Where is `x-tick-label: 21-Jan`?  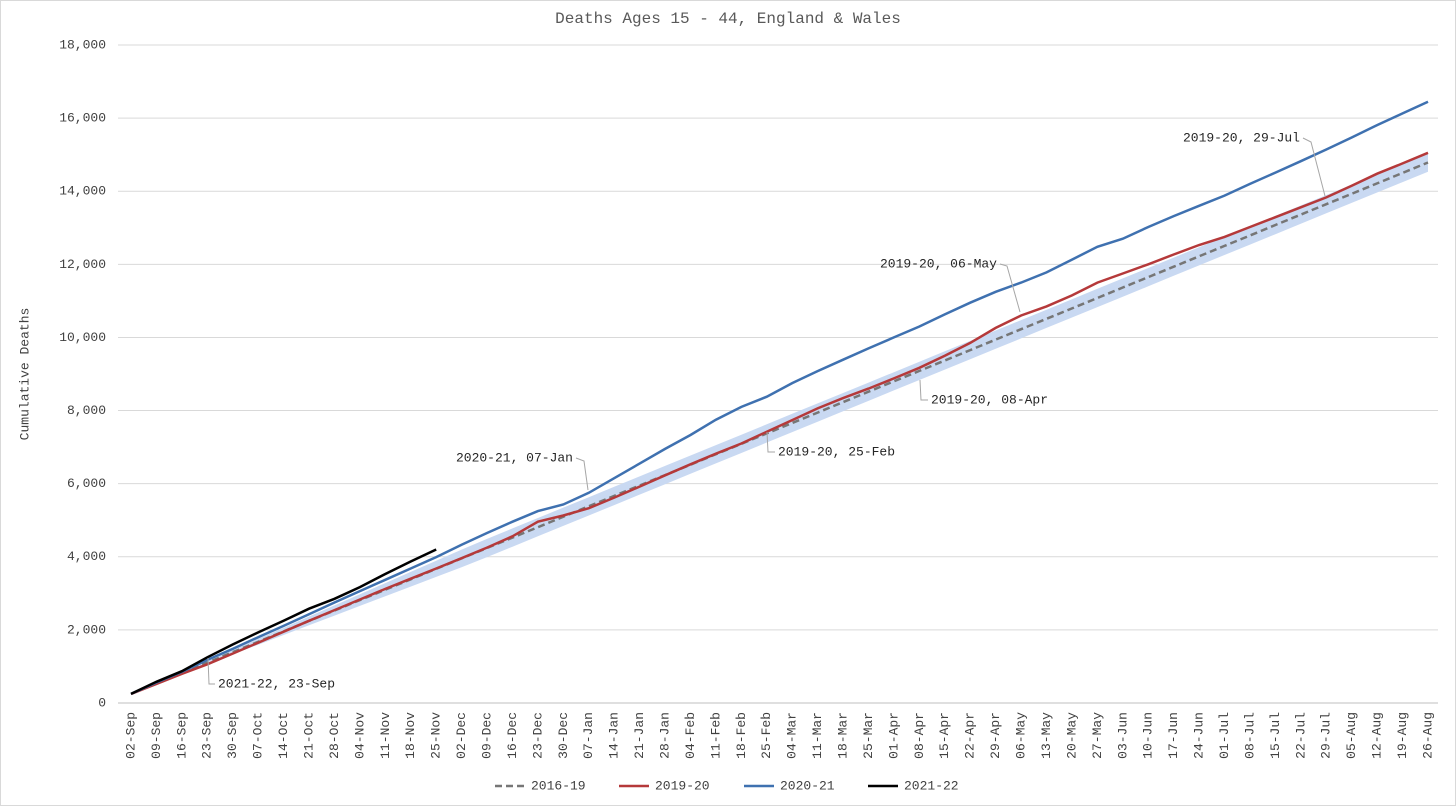 x-tick-label: 21-Jan is located at coordinates (639, 735).